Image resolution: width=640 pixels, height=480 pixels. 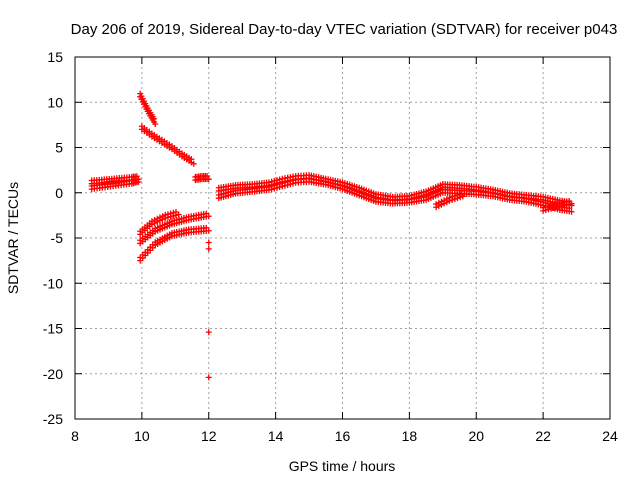 What do you see at coordinates (53, 283) in the screenshot?
I see `y-tick-label: -10` at bounding box center [53, 283].